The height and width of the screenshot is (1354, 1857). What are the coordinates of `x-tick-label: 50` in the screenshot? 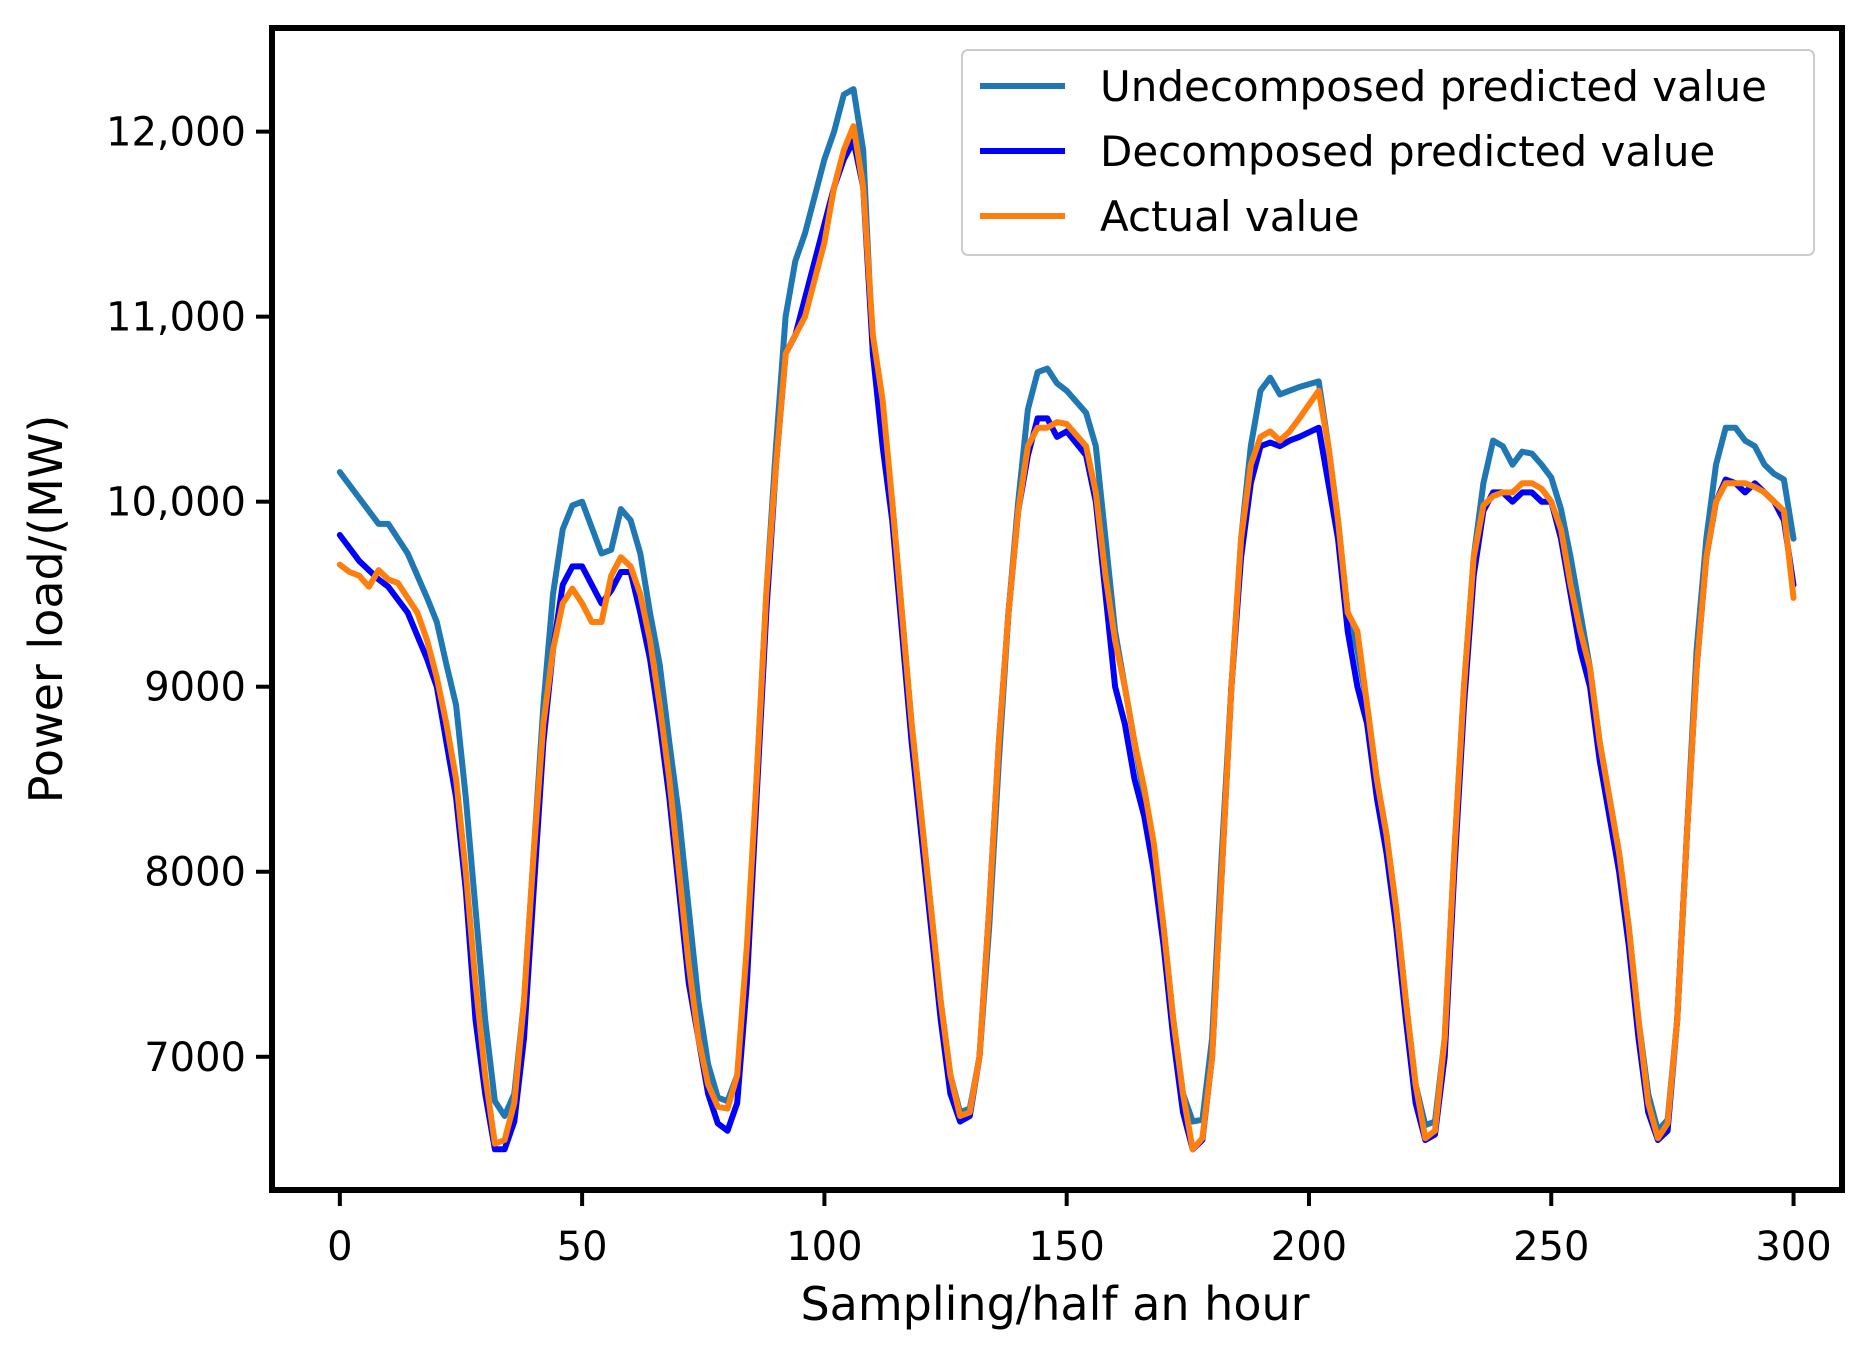 It's located at (582, 1247).